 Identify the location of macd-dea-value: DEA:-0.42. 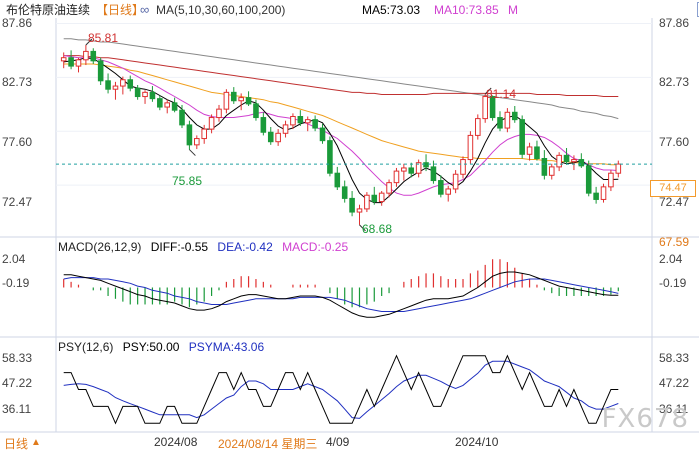
(245, 247).